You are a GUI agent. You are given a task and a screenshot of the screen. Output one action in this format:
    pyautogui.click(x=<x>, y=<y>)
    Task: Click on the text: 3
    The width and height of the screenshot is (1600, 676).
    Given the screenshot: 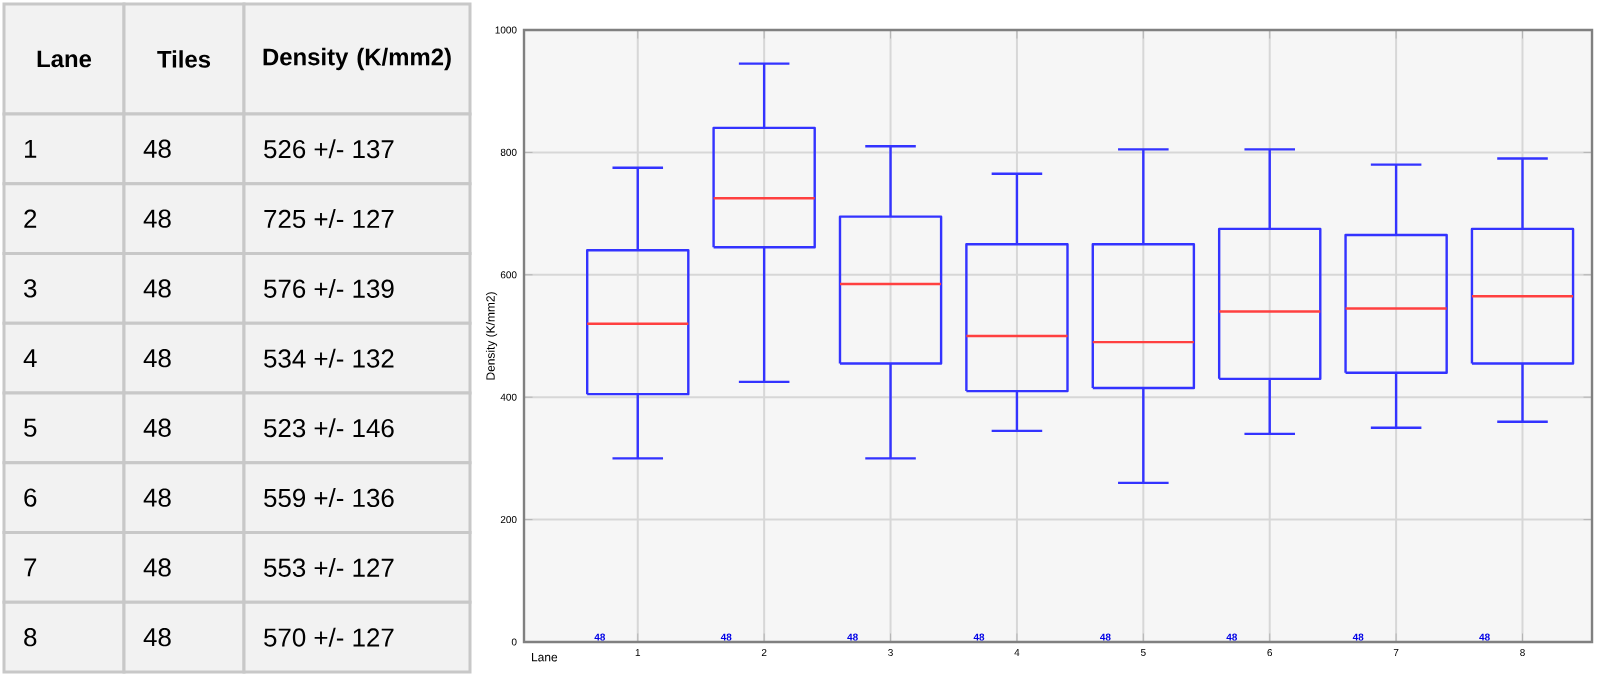 What is the action you would take?
    pyautogui.click(x=30, y=288)
    